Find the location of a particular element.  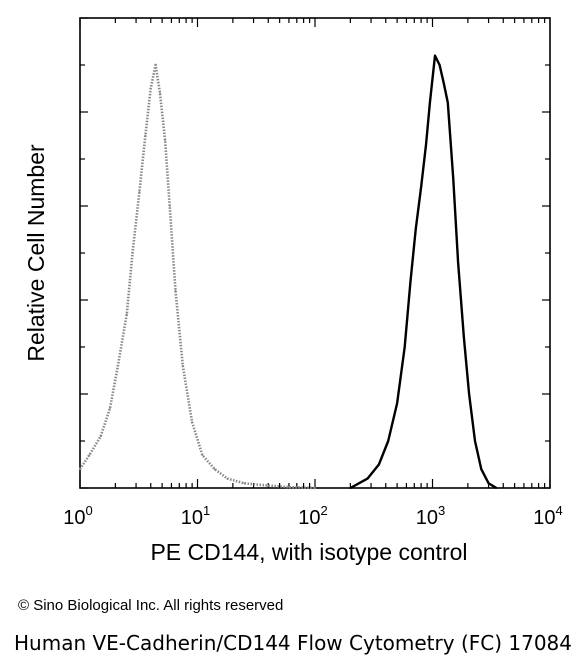

x-tick-label-exponent: 1 is located at coordinates (206, 510).